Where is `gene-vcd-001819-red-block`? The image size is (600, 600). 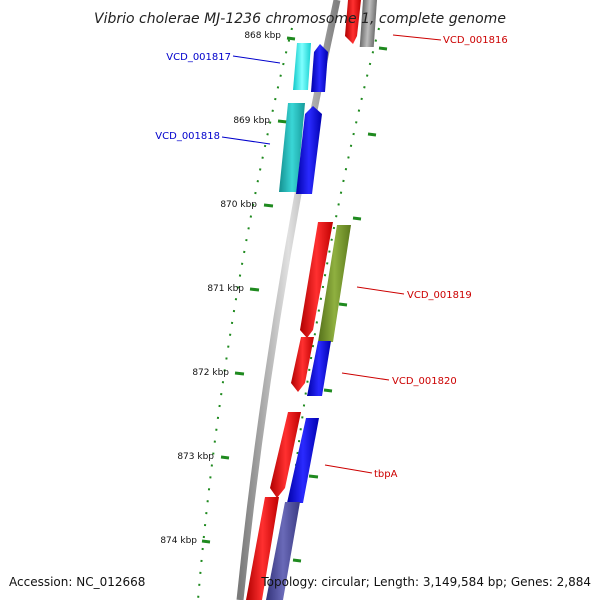 gene-vcd-001819-red-block is located at coordinates (316, 280).